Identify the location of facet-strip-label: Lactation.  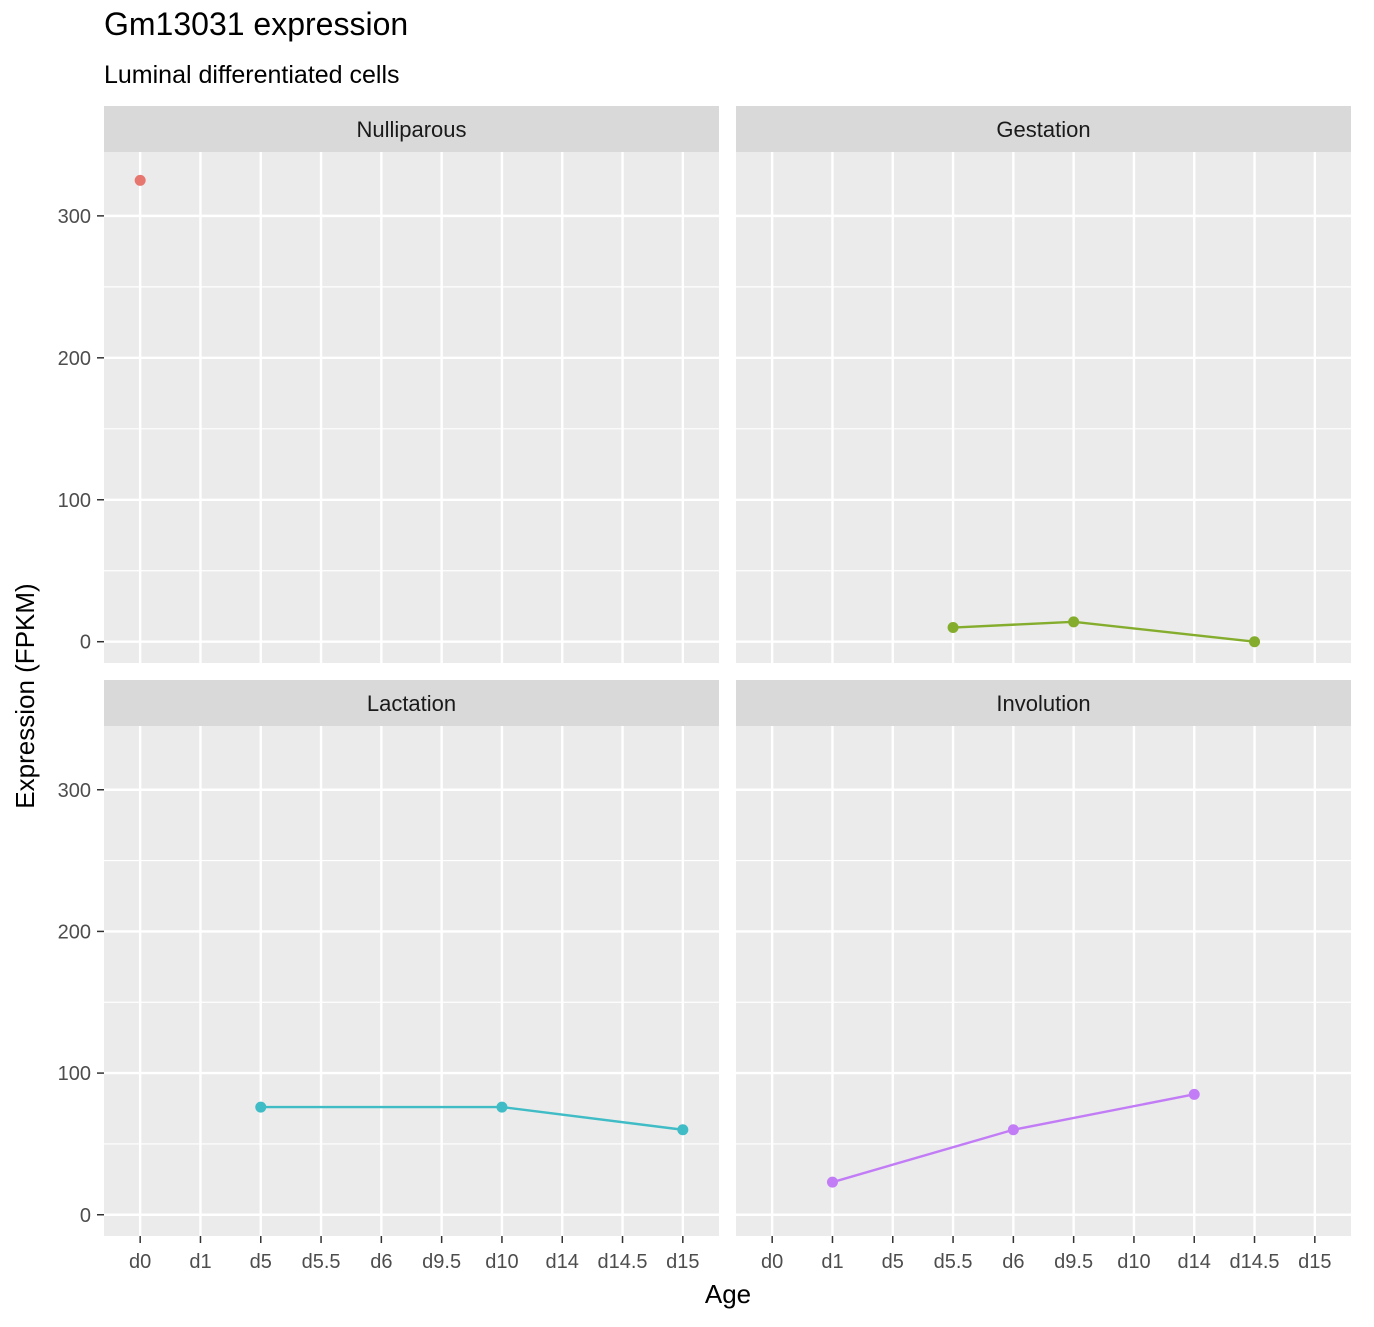
(411, 703).